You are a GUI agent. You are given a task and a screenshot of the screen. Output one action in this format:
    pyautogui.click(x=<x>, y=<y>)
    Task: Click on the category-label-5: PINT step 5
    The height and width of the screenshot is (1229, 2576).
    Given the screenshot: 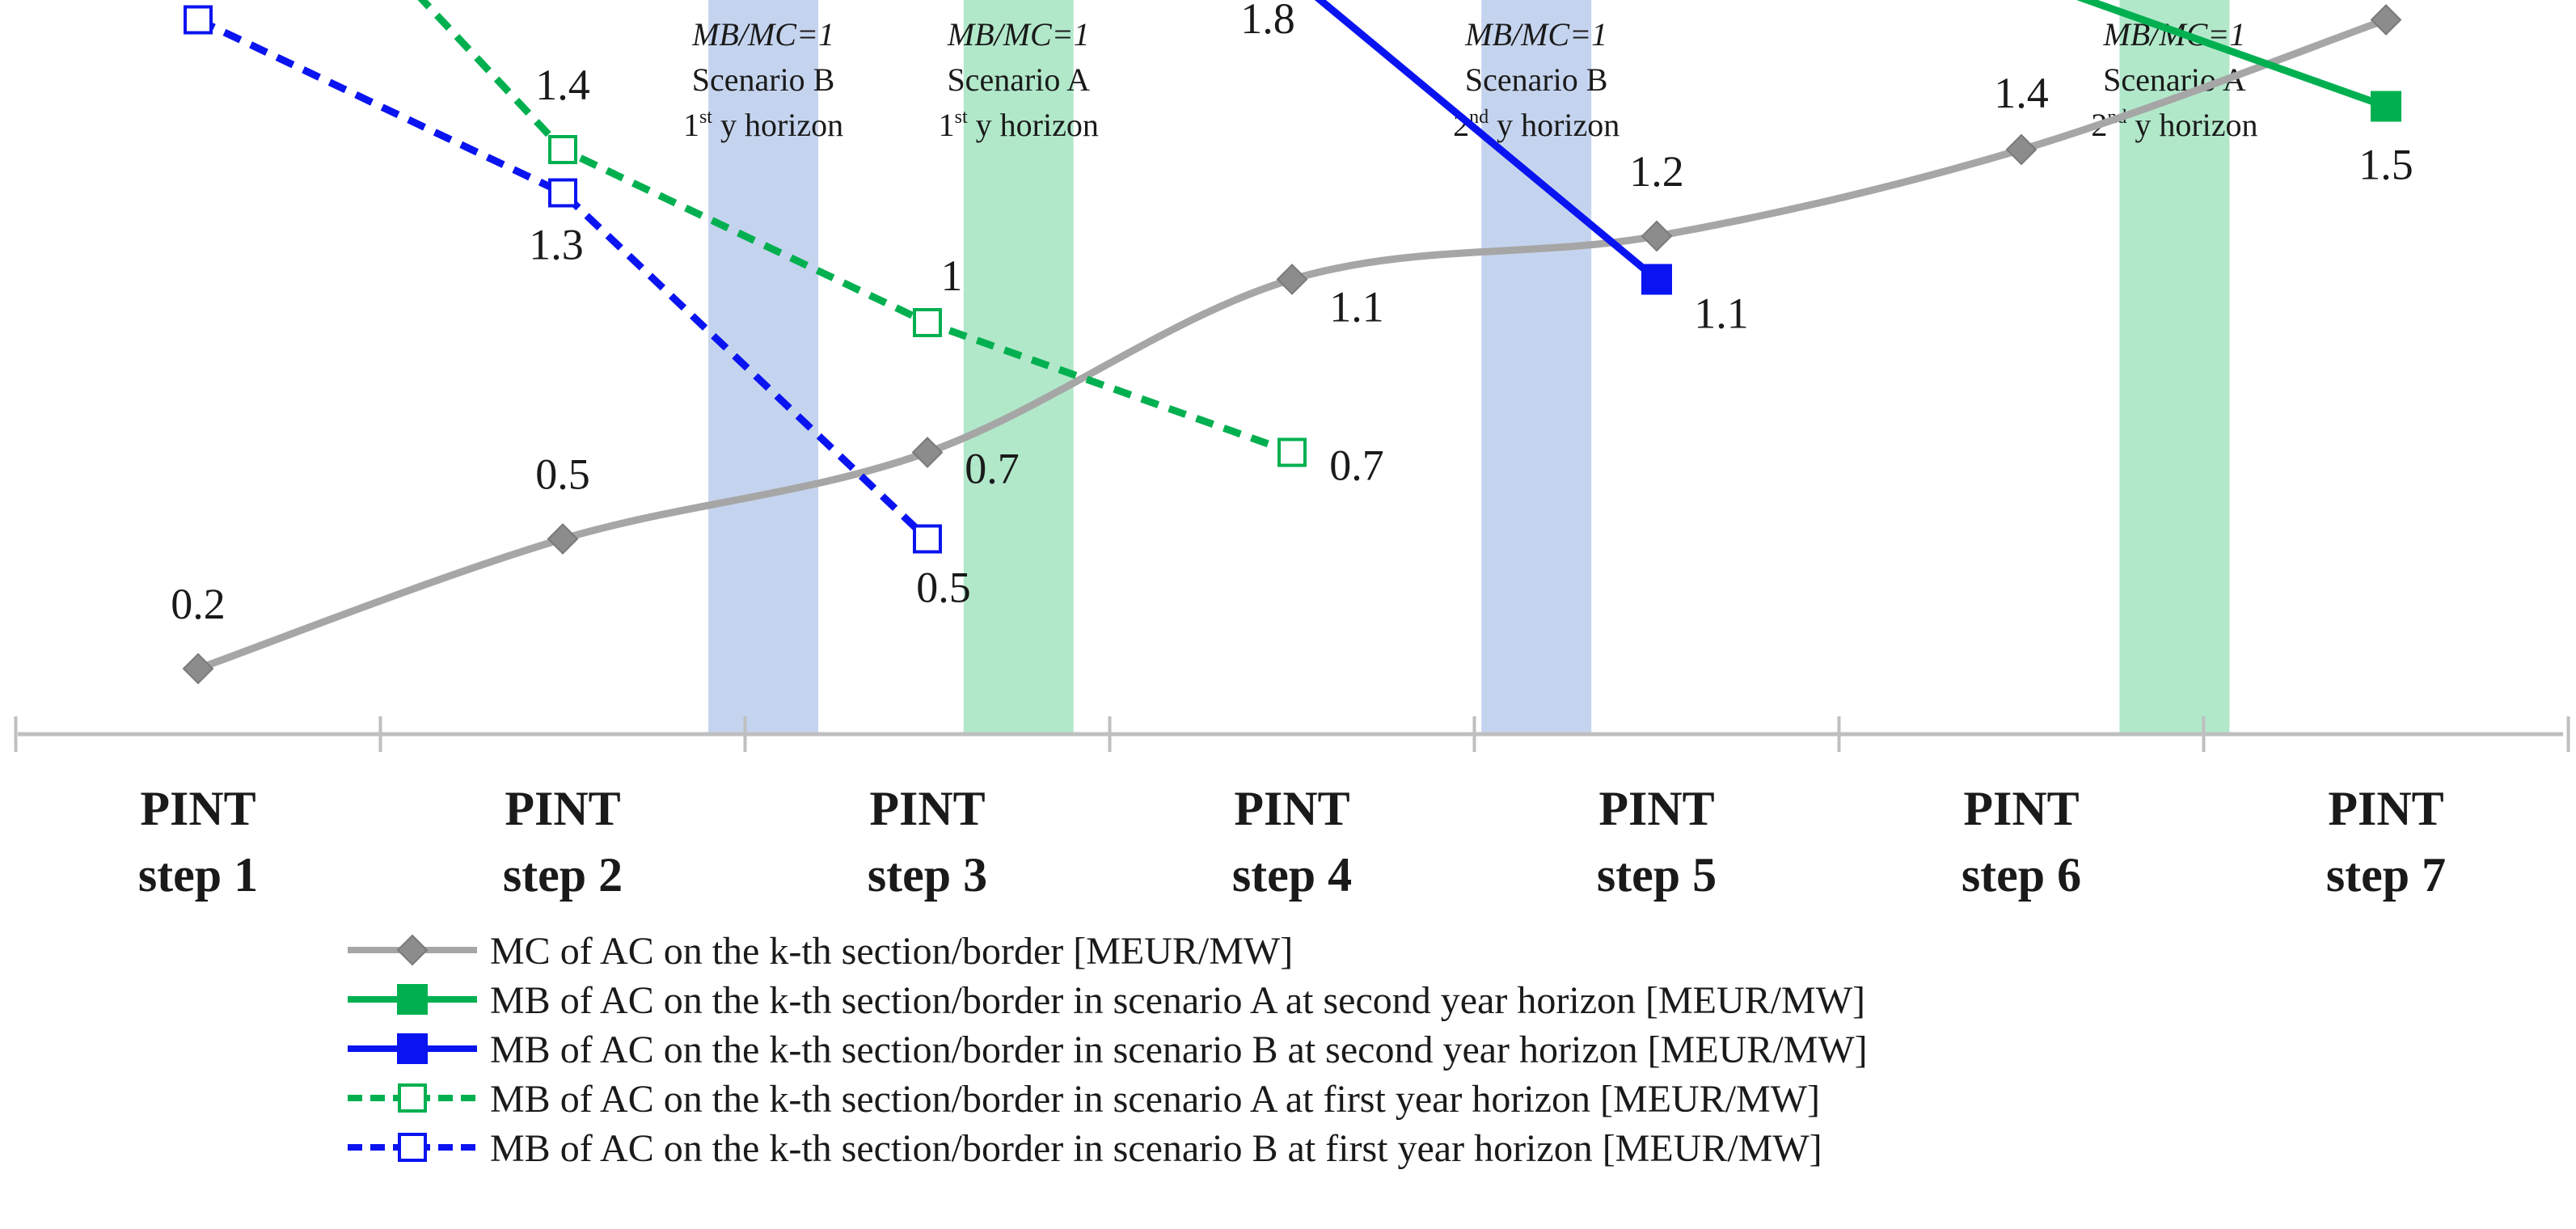 What is the action you would take?
    pyautogui.click(x=1657, y=842)
    